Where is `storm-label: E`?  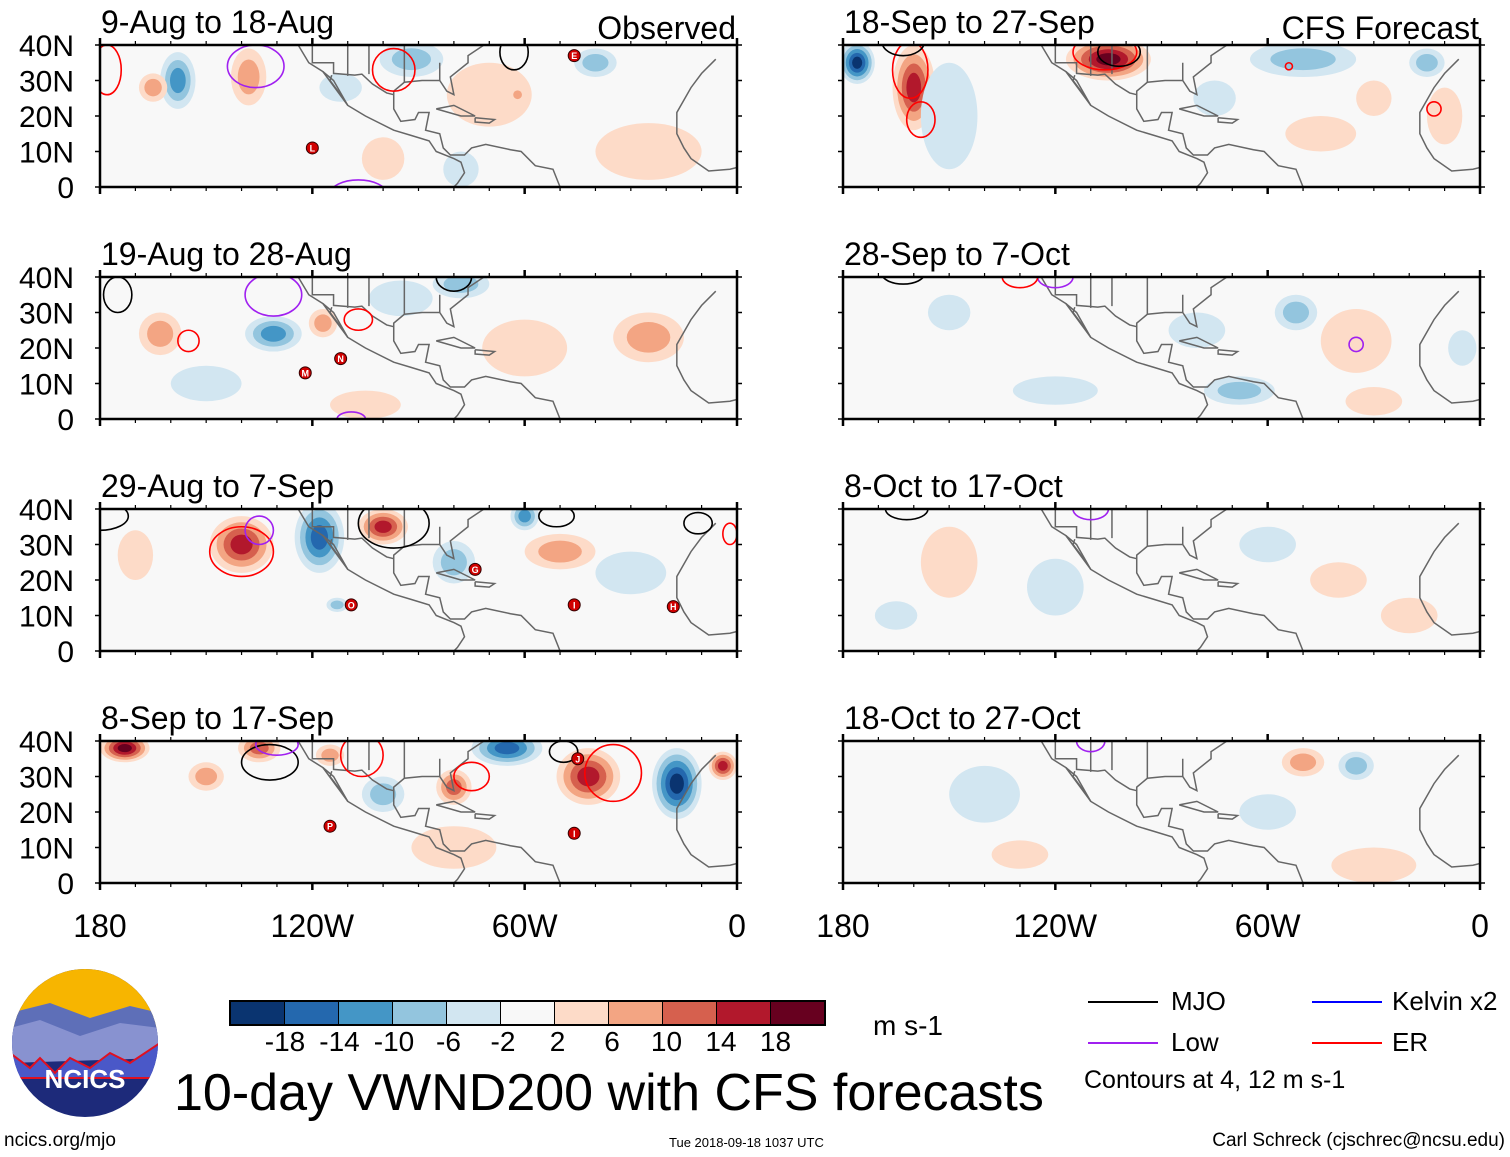 storm-label: E is located at coordinates (574, 56).